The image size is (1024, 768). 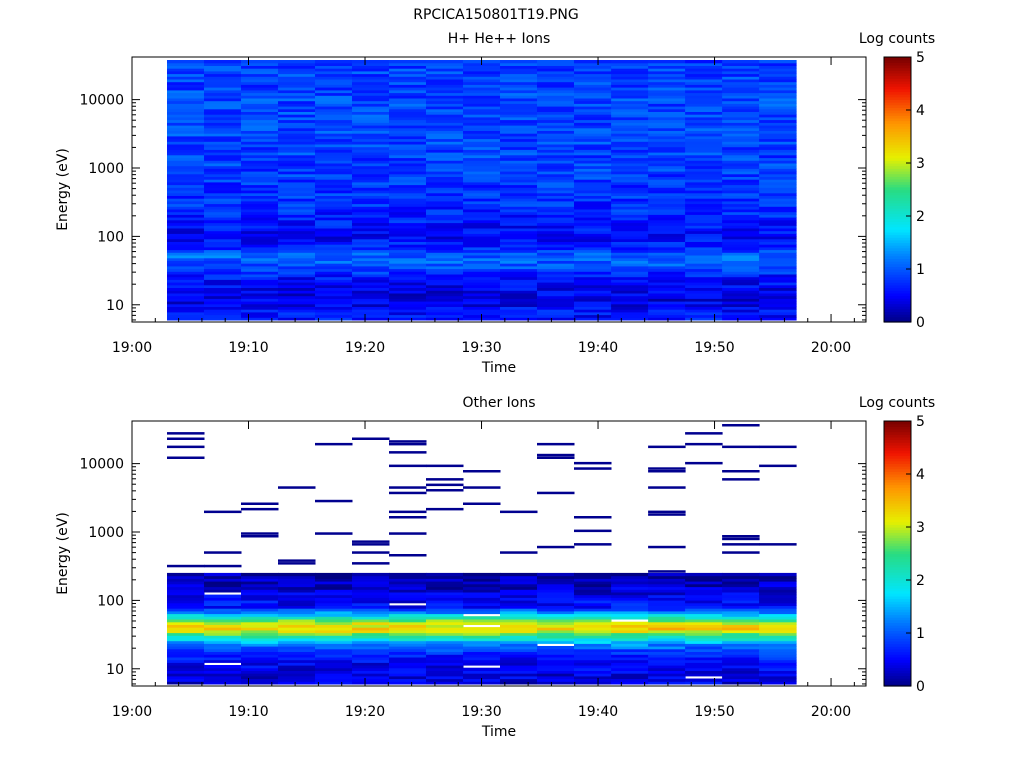 What do you see at coordinates (63, 553) in the screenshot?
I see `y-axis-label: Energy (eV)` at bounding box center [63, 553].